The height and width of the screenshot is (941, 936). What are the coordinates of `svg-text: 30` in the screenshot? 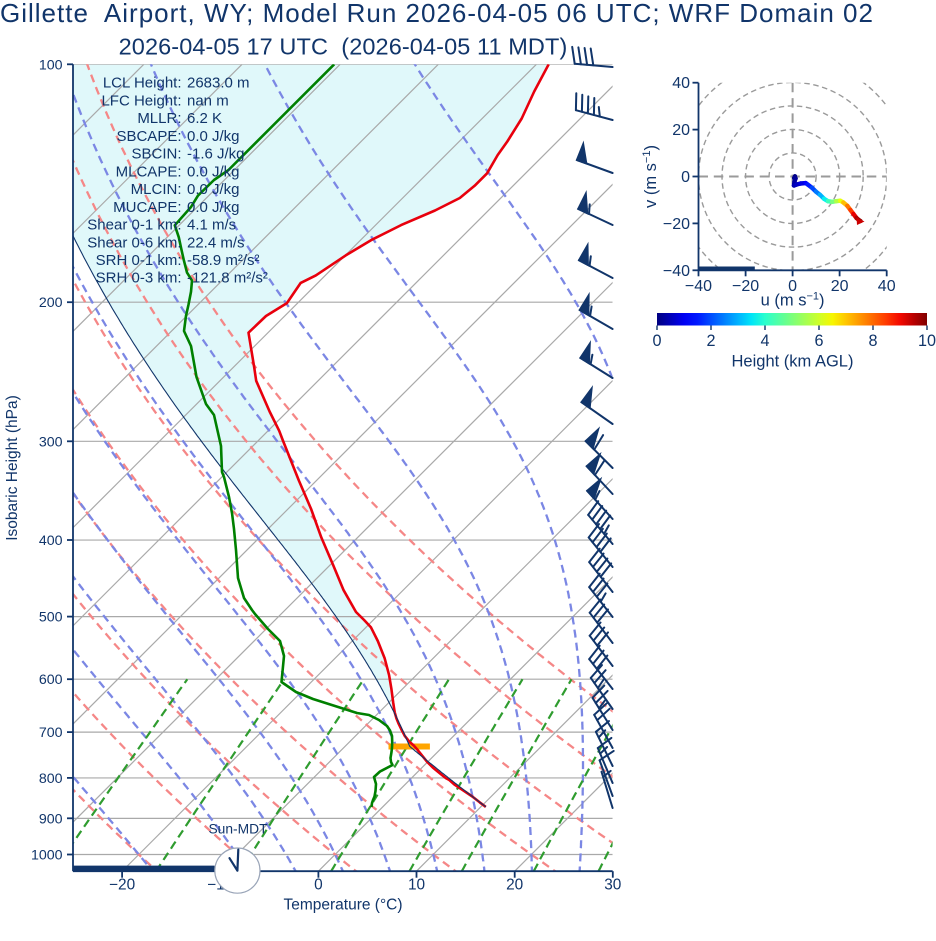 It's located at (612, 885).